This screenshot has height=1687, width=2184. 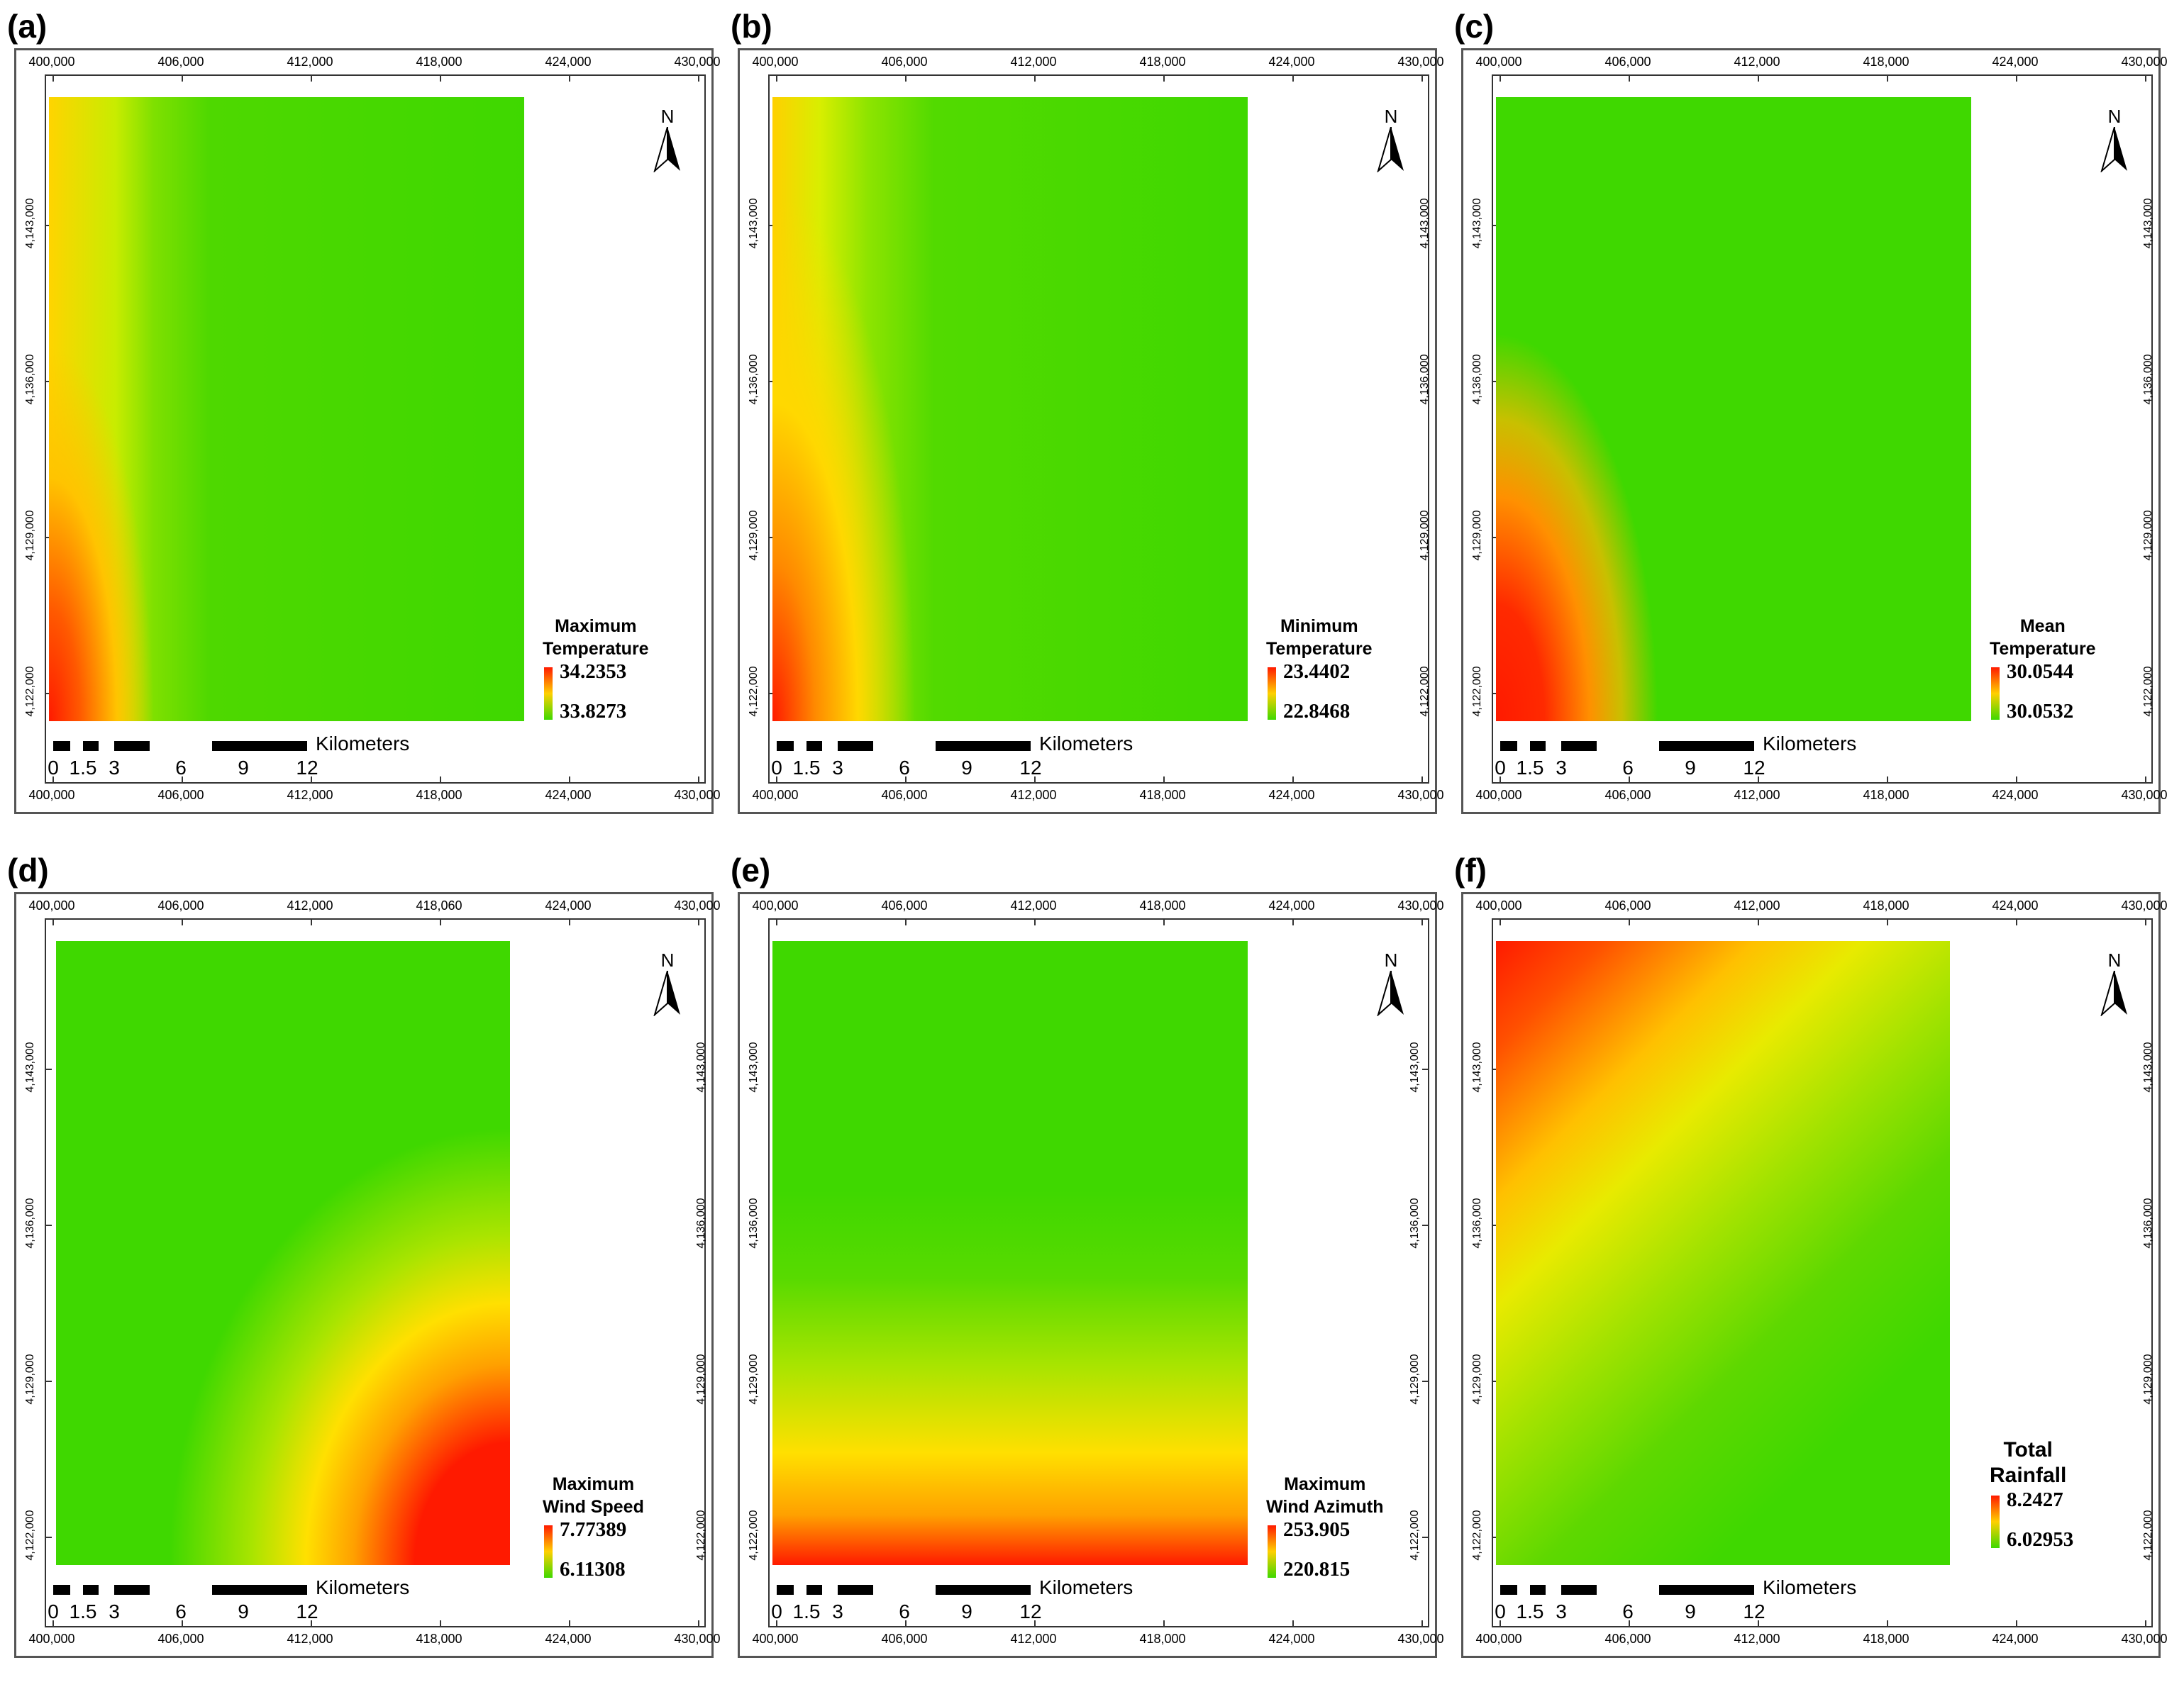 What do you see at coordinates (2041, 711) in the screenshot?
I see `legend-min-value: 30.0532` at bounding box center [2041, 711].